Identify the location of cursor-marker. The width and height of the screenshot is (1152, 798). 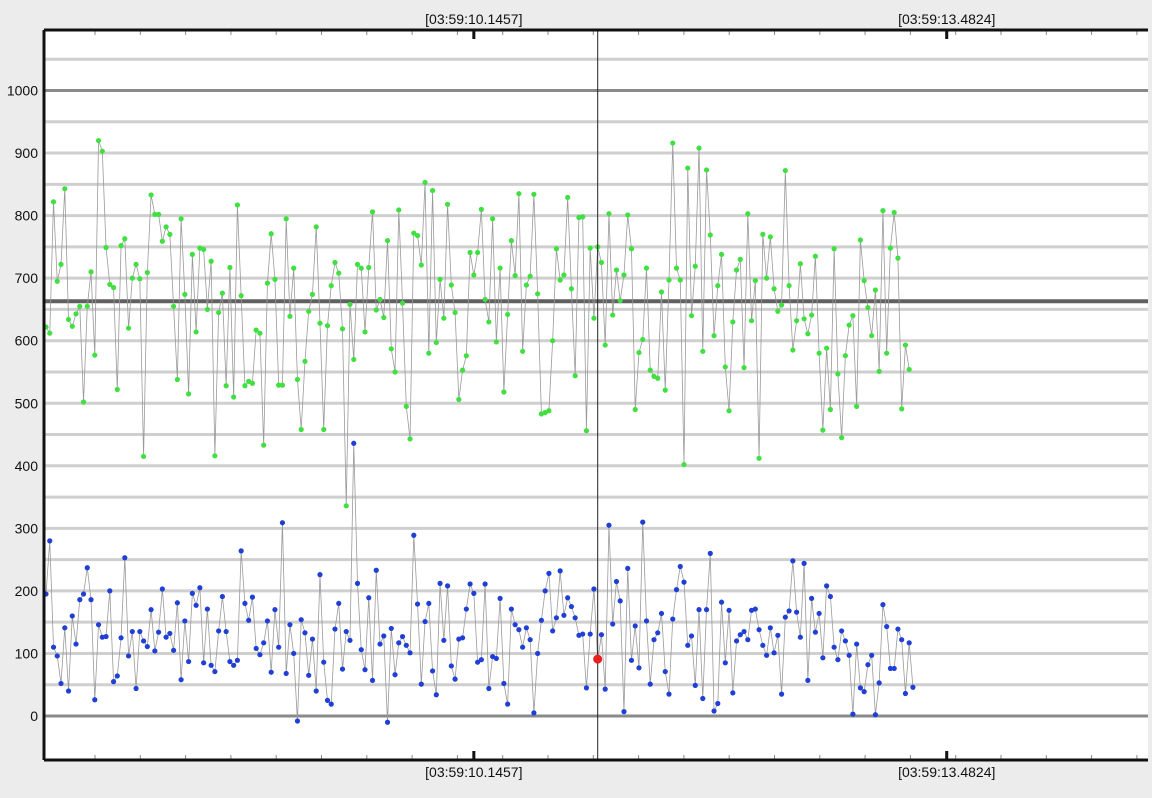
(598, 659).